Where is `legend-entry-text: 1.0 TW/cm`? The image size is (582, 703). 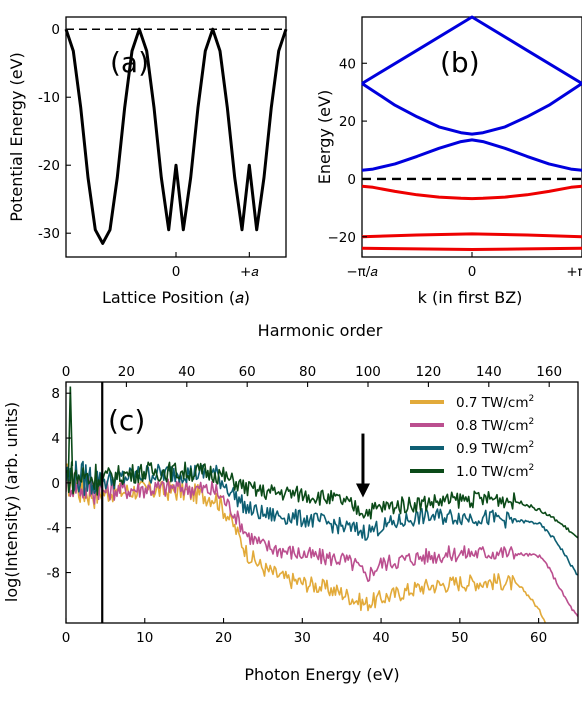
legend-entry-text: 1.0 TW/cm is located at coordinates (492, 472).